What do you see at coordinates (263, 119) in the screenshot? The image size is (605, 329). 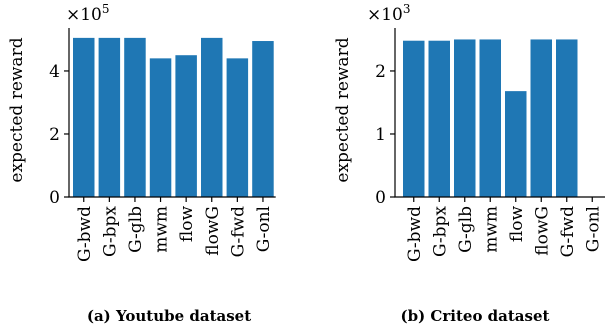 I see `bar-G-onl` at bounding box center [263, 119].